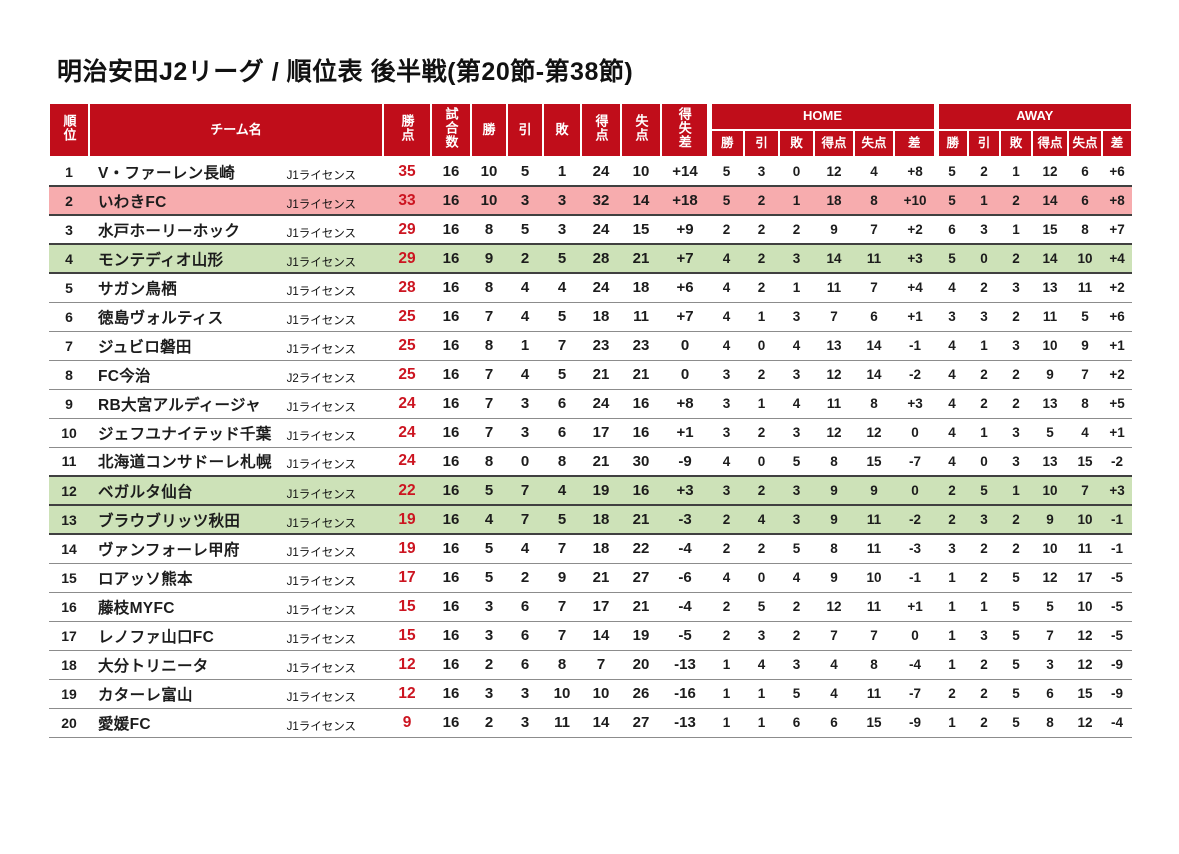 Image resolution: width=1179 pixels, height=854 pixels. Describe the element at coordinates (1117, 577) in the screenshot. I see `away-diff-cell: -5` at that location.